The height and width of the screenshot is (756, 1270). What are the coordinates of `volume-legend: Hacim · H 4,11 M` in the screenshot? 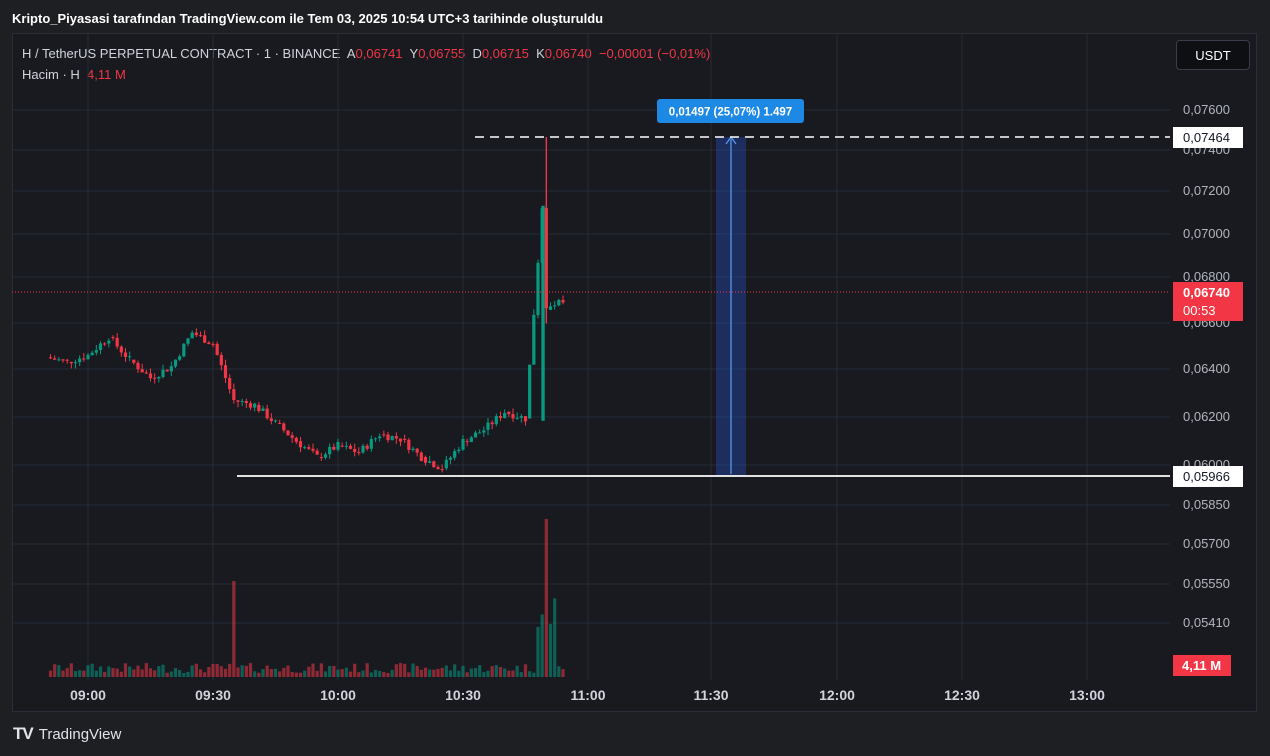 It's located at (74, 74).